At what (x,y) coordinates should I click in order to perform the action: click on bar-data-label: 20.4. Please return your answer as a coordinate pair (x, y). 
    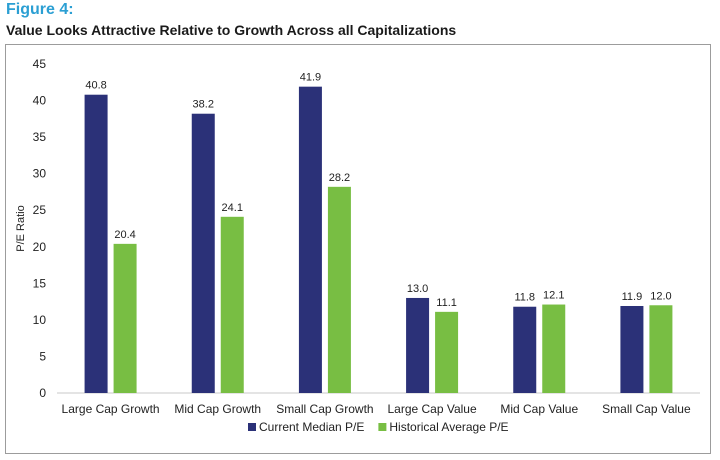
    Looking at the image, I should click on (124, 235).